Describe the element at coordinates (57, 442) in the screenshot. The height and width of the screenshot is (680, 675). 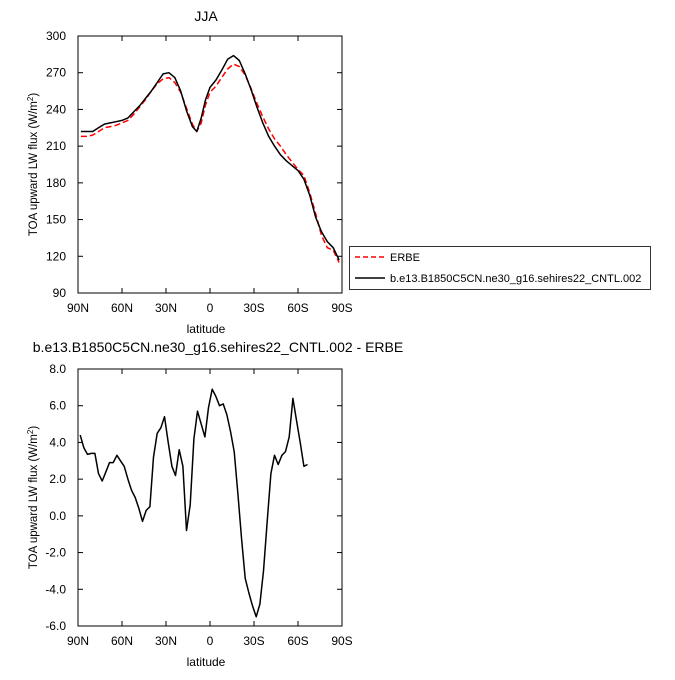
I see `y-tick-label: 4.0` at that location.